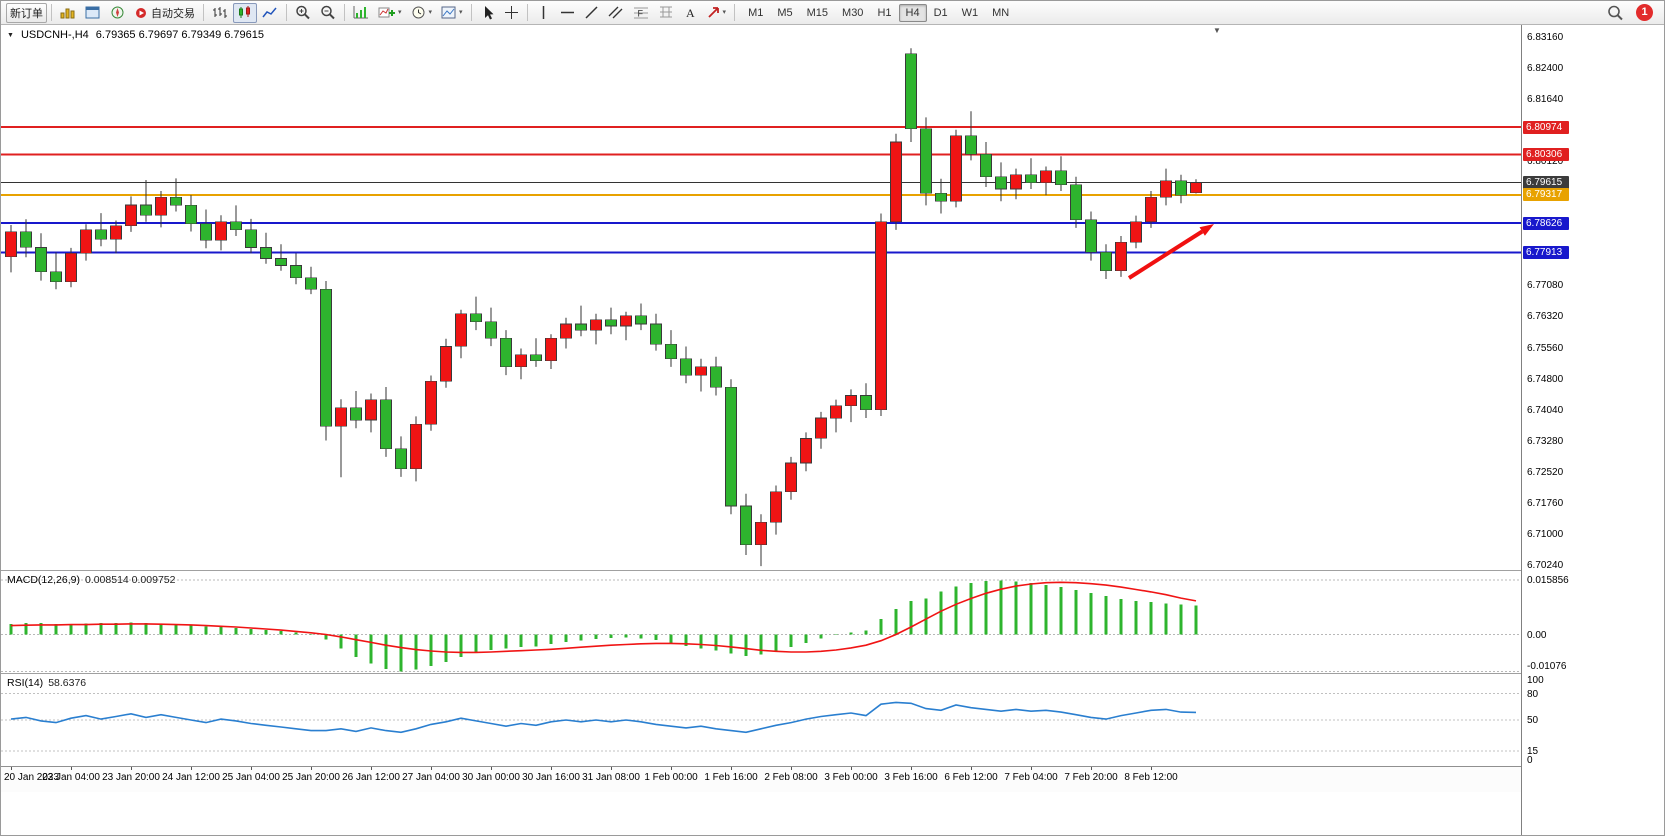  Describe the element at coordinates (543, 13) in the screenshot. I see `vertical-line-tool-button` at that location.